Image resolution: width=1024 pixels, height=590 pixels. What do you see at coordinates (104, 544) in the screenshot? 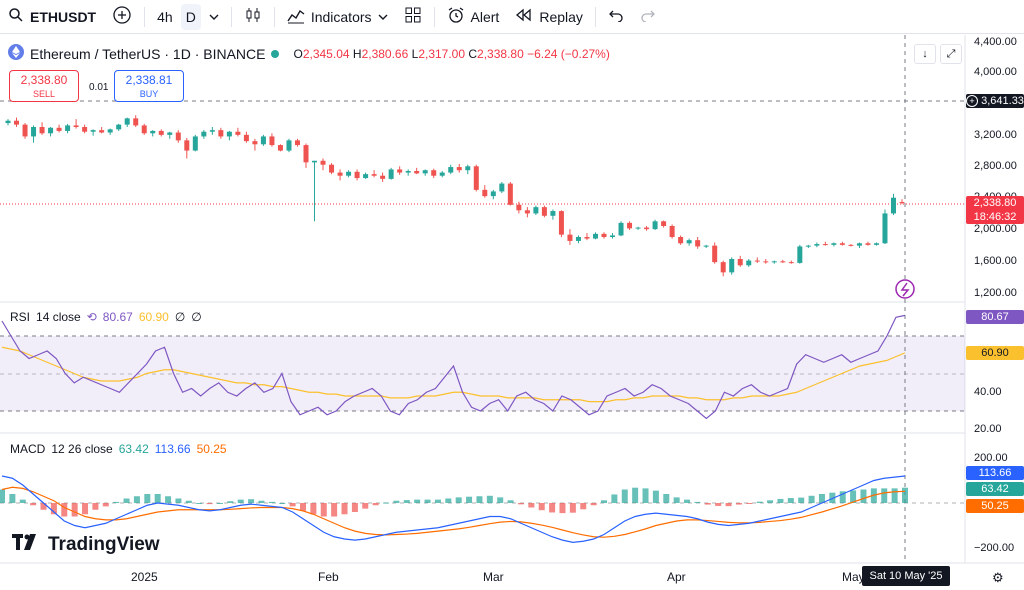
I see `brand-name: TradingView` at bounding box center [104, 544].